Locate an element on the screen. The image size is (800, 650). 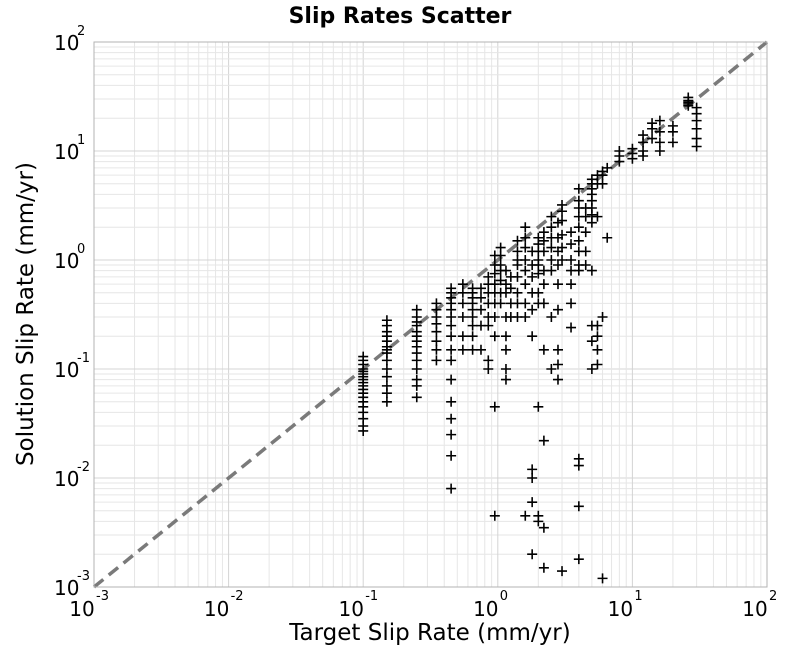
svg-text: -1 is located at coordinates (371, 596).